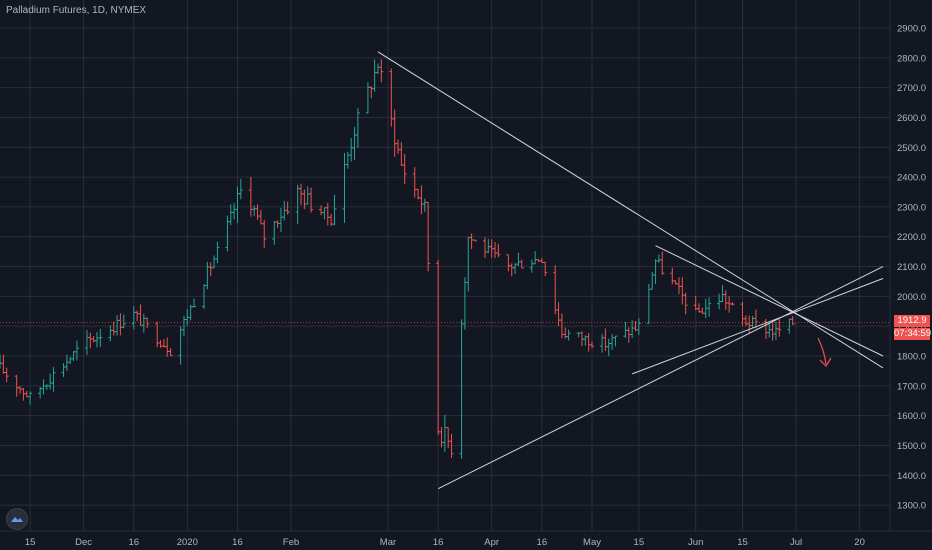 The width and height of the screenshot is (932, 550). I want to click on down-arrow-annotation, so click(824, 352).